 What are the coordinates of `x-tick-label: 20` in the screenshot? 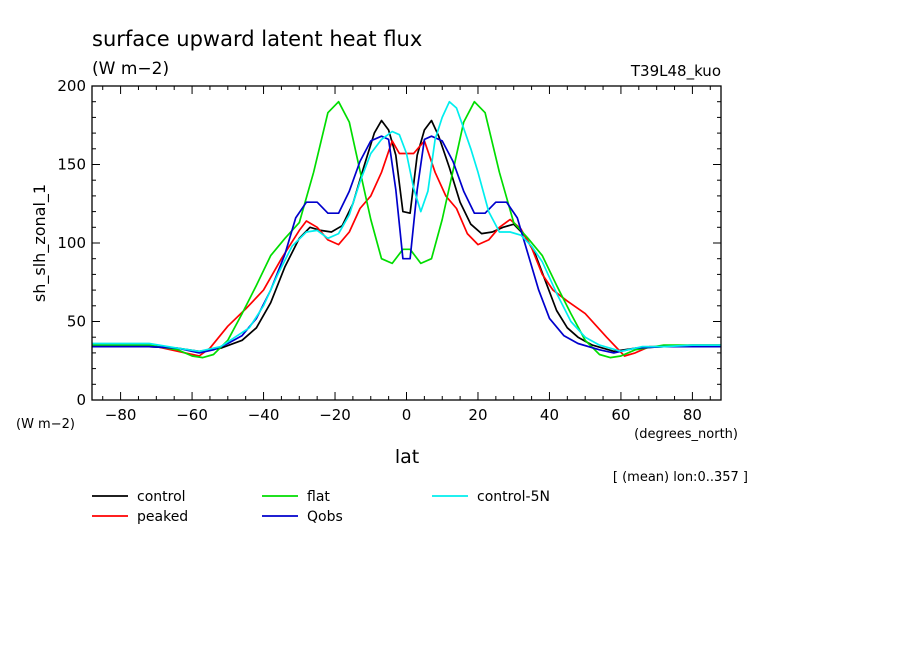 It's located at (477, 415).